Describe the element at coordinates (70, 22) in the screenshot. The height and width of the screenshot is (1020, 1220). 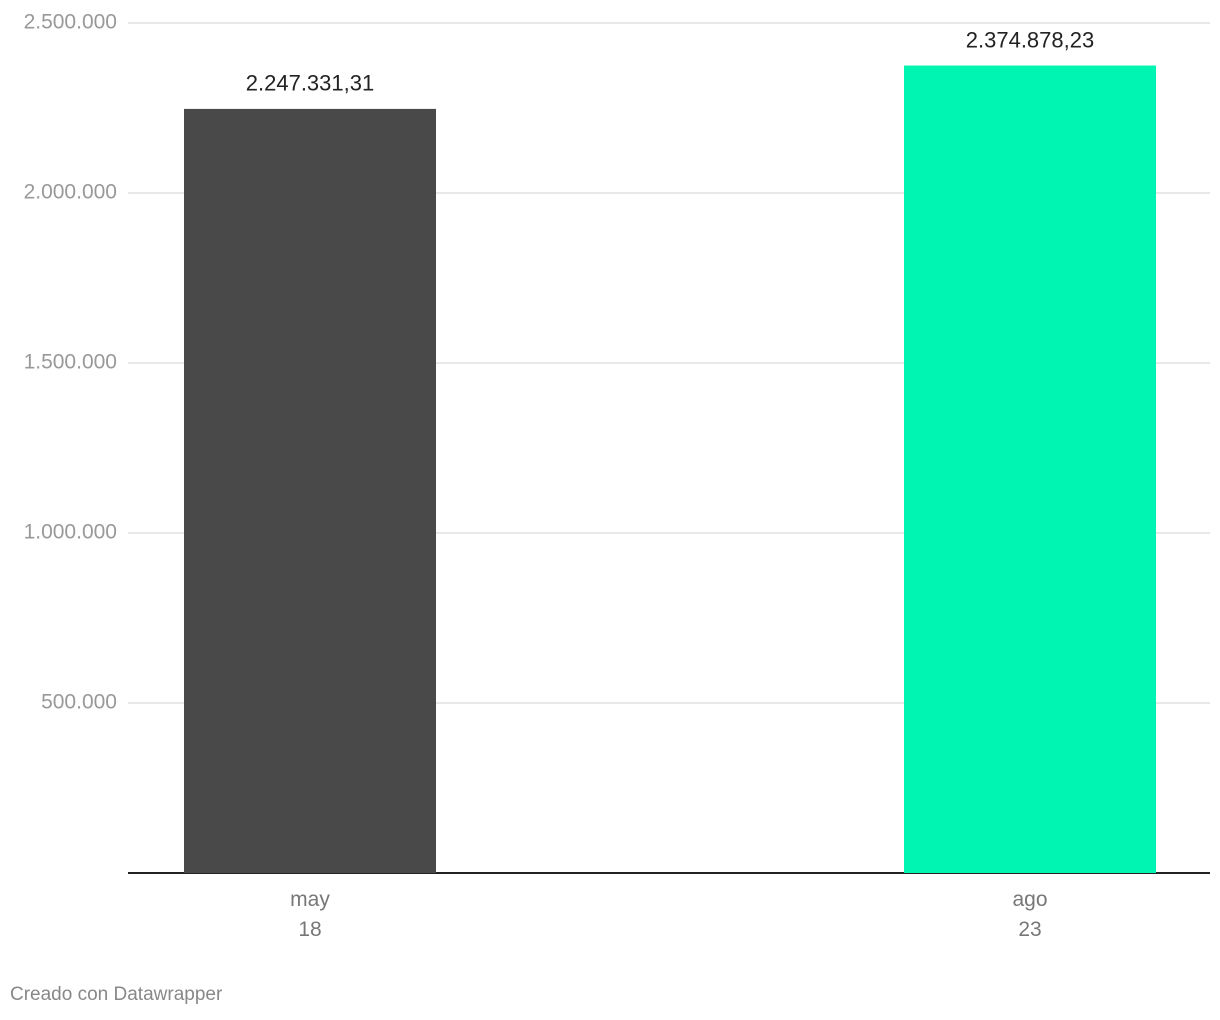
I see `y-tick-label: 2.500.000` at that location.